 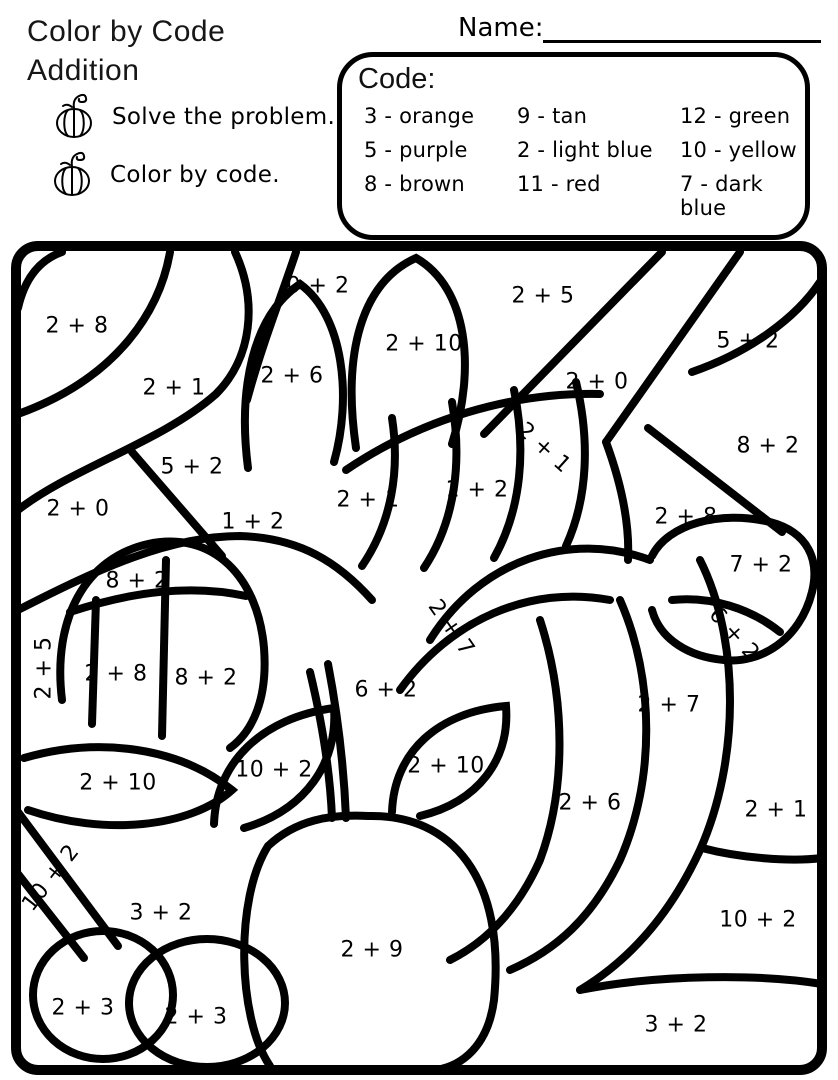 I want to click on instruction-row-2: Color by code., so click(x=165, y=175).